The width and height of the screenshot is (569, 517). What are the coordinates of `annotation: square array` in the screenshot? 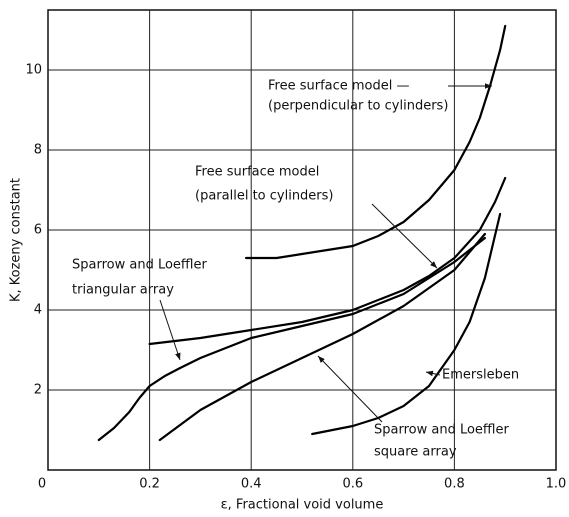 It's located at (415, 452).